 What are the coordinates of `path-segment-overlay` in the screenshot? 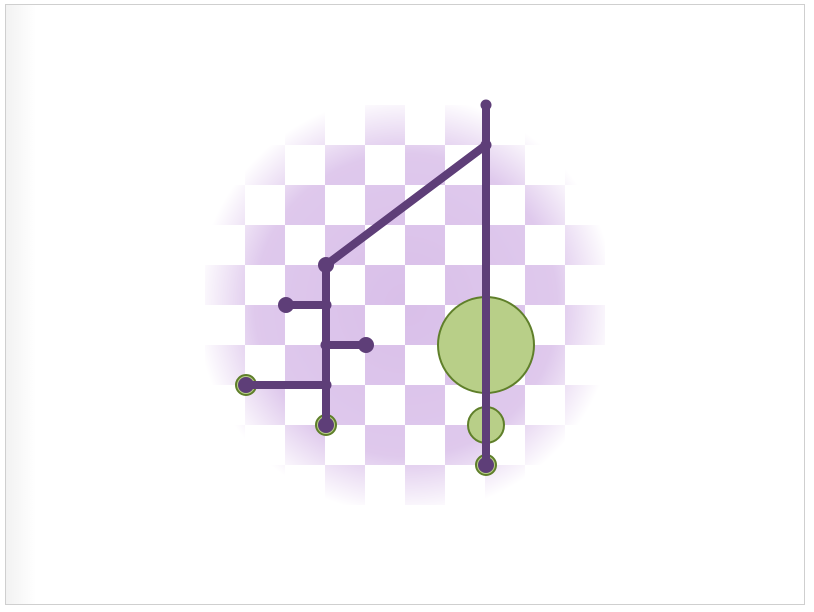 It's located at (406, 205).